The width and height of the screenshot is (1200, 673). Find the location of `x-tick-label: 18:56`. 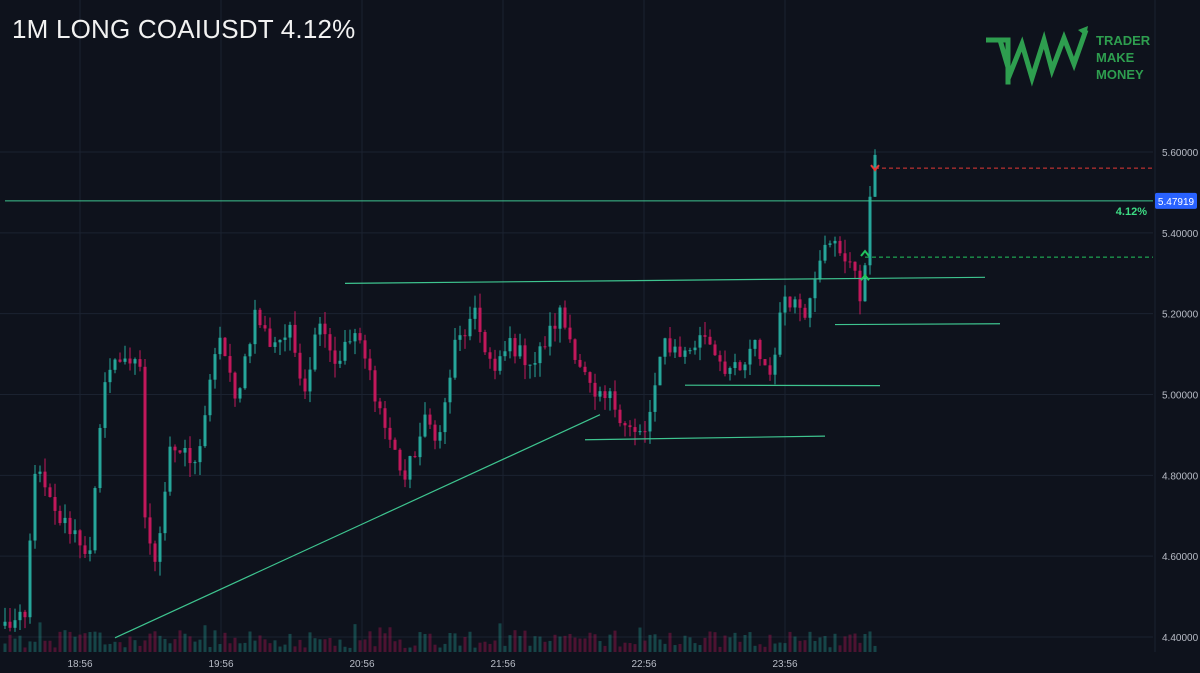

x-tick-label: 18:56 is located at coordinates (79, 664).